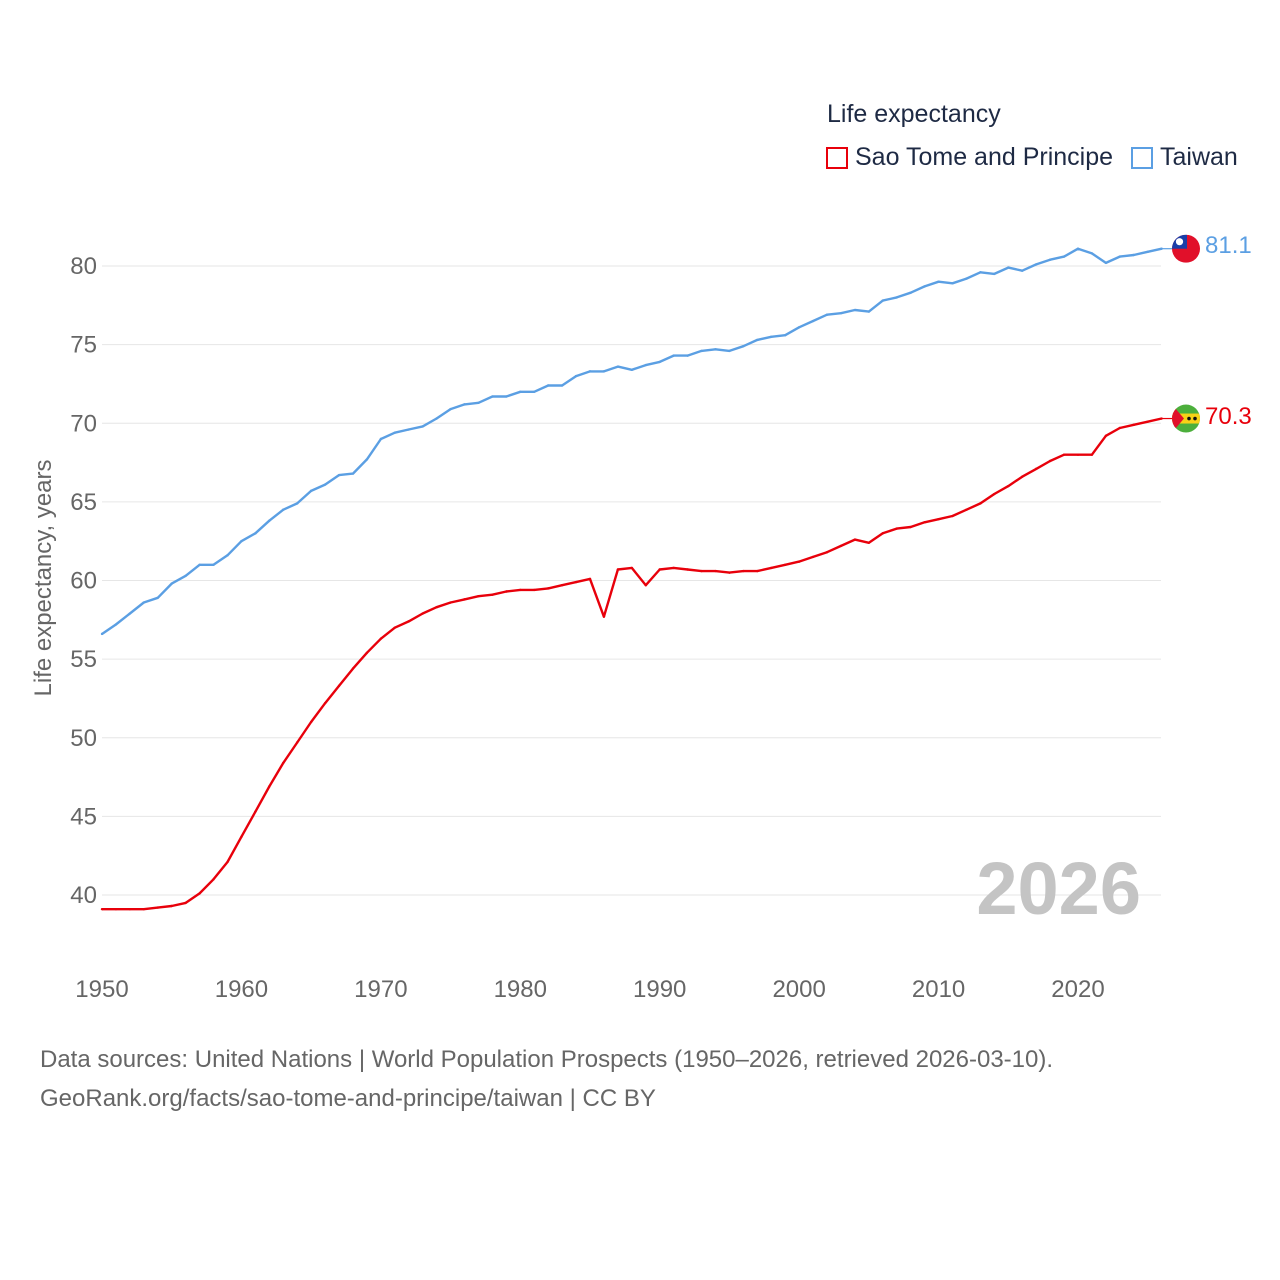 This screenshot has height=1280, width=1280. What do you see at coordinates (589, 989) in the screenshot?
I see `x-axis-ticks: 1950 1960 1970 1980 1990 2000 2010 2020` at bounding box center [589, 989].